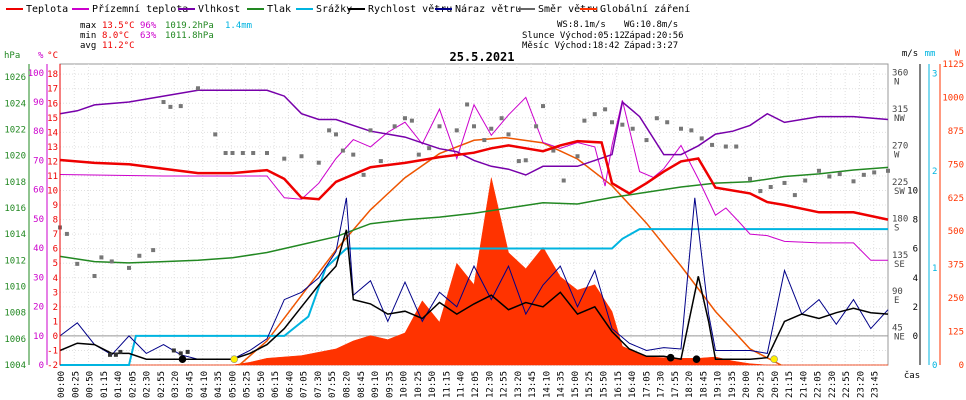  What do you see at coordinates (248, 384) in the screenshot?
I see `tick-time: 05:25` at bounding box center [248, 384].